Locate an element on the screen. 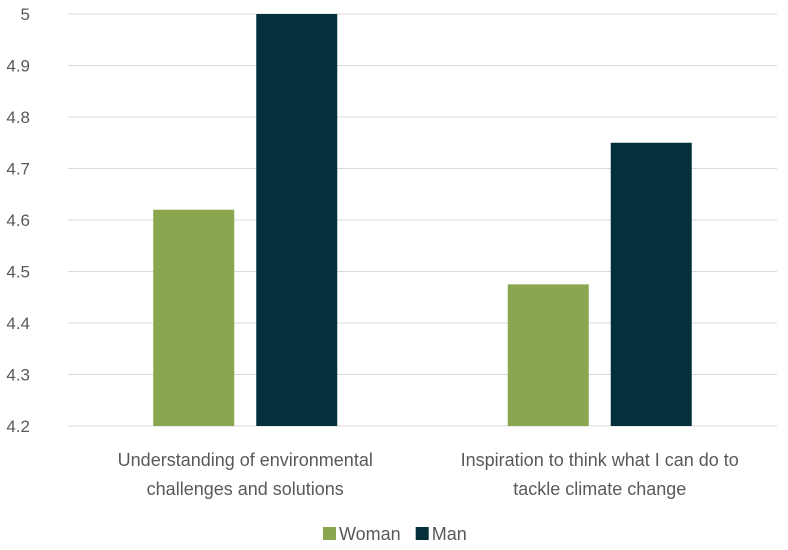 The height and width of the screenshot is (550, 788). y-tick-label: 4.3 is located at coordinates (18, 375).